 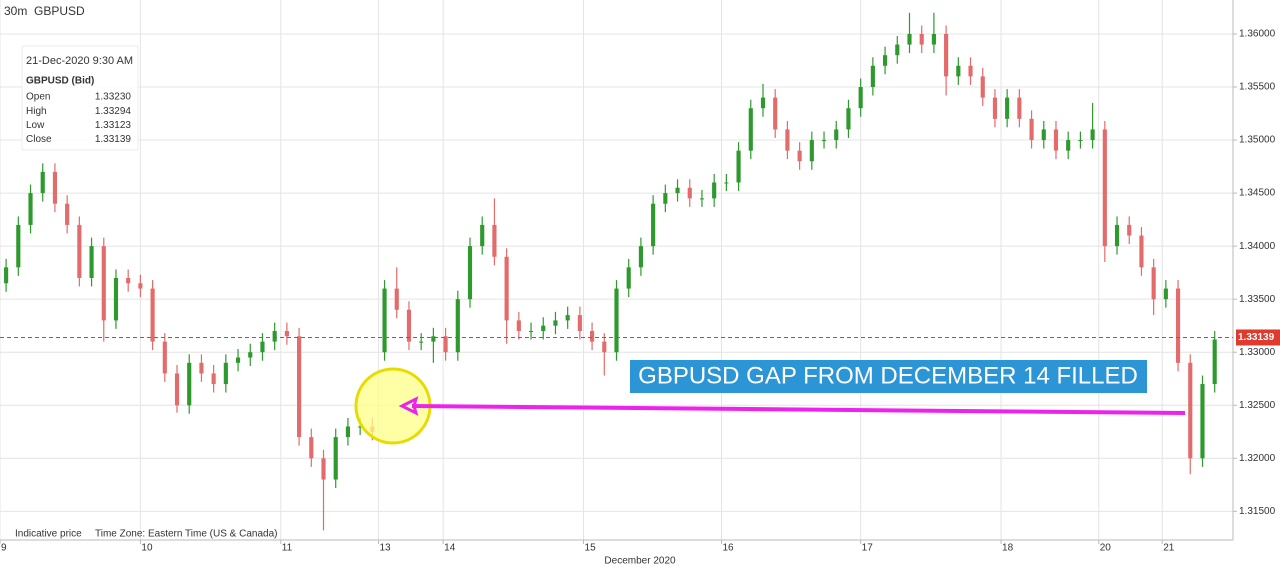 I want to click on y-tick-label: 1.32500, so click(x=1257, y=405).